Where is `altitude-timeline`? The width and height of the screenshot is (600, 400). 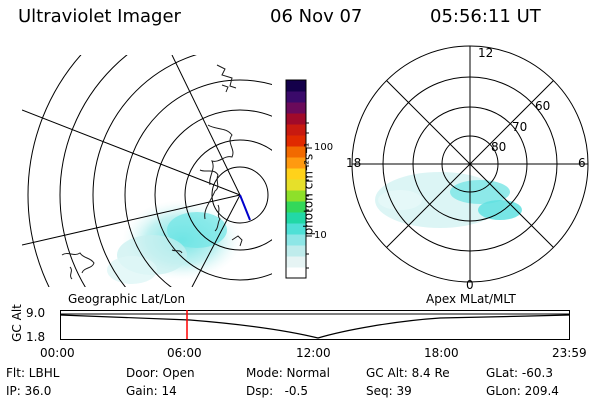 altitude-timeline is located at coordinates (315, 325).